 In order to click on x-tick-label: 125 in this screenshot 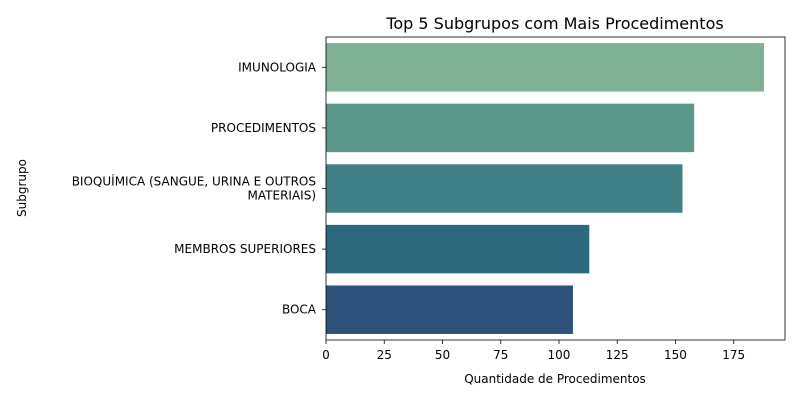, I will do `click(617, 355)`.